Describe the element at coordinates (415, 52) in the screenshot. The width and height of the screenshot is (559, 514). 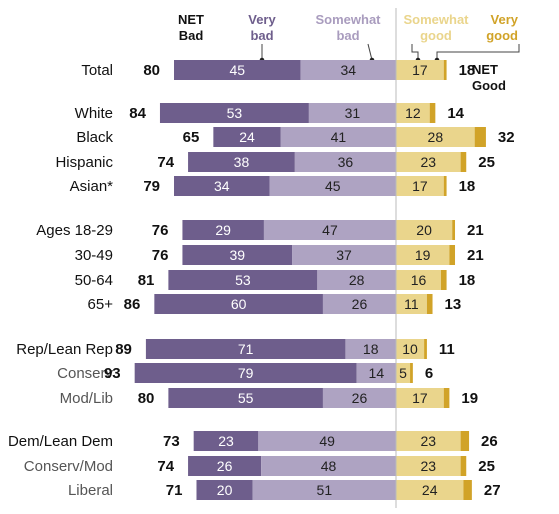
I see `header-somewhat-good-leader-line` at that location.